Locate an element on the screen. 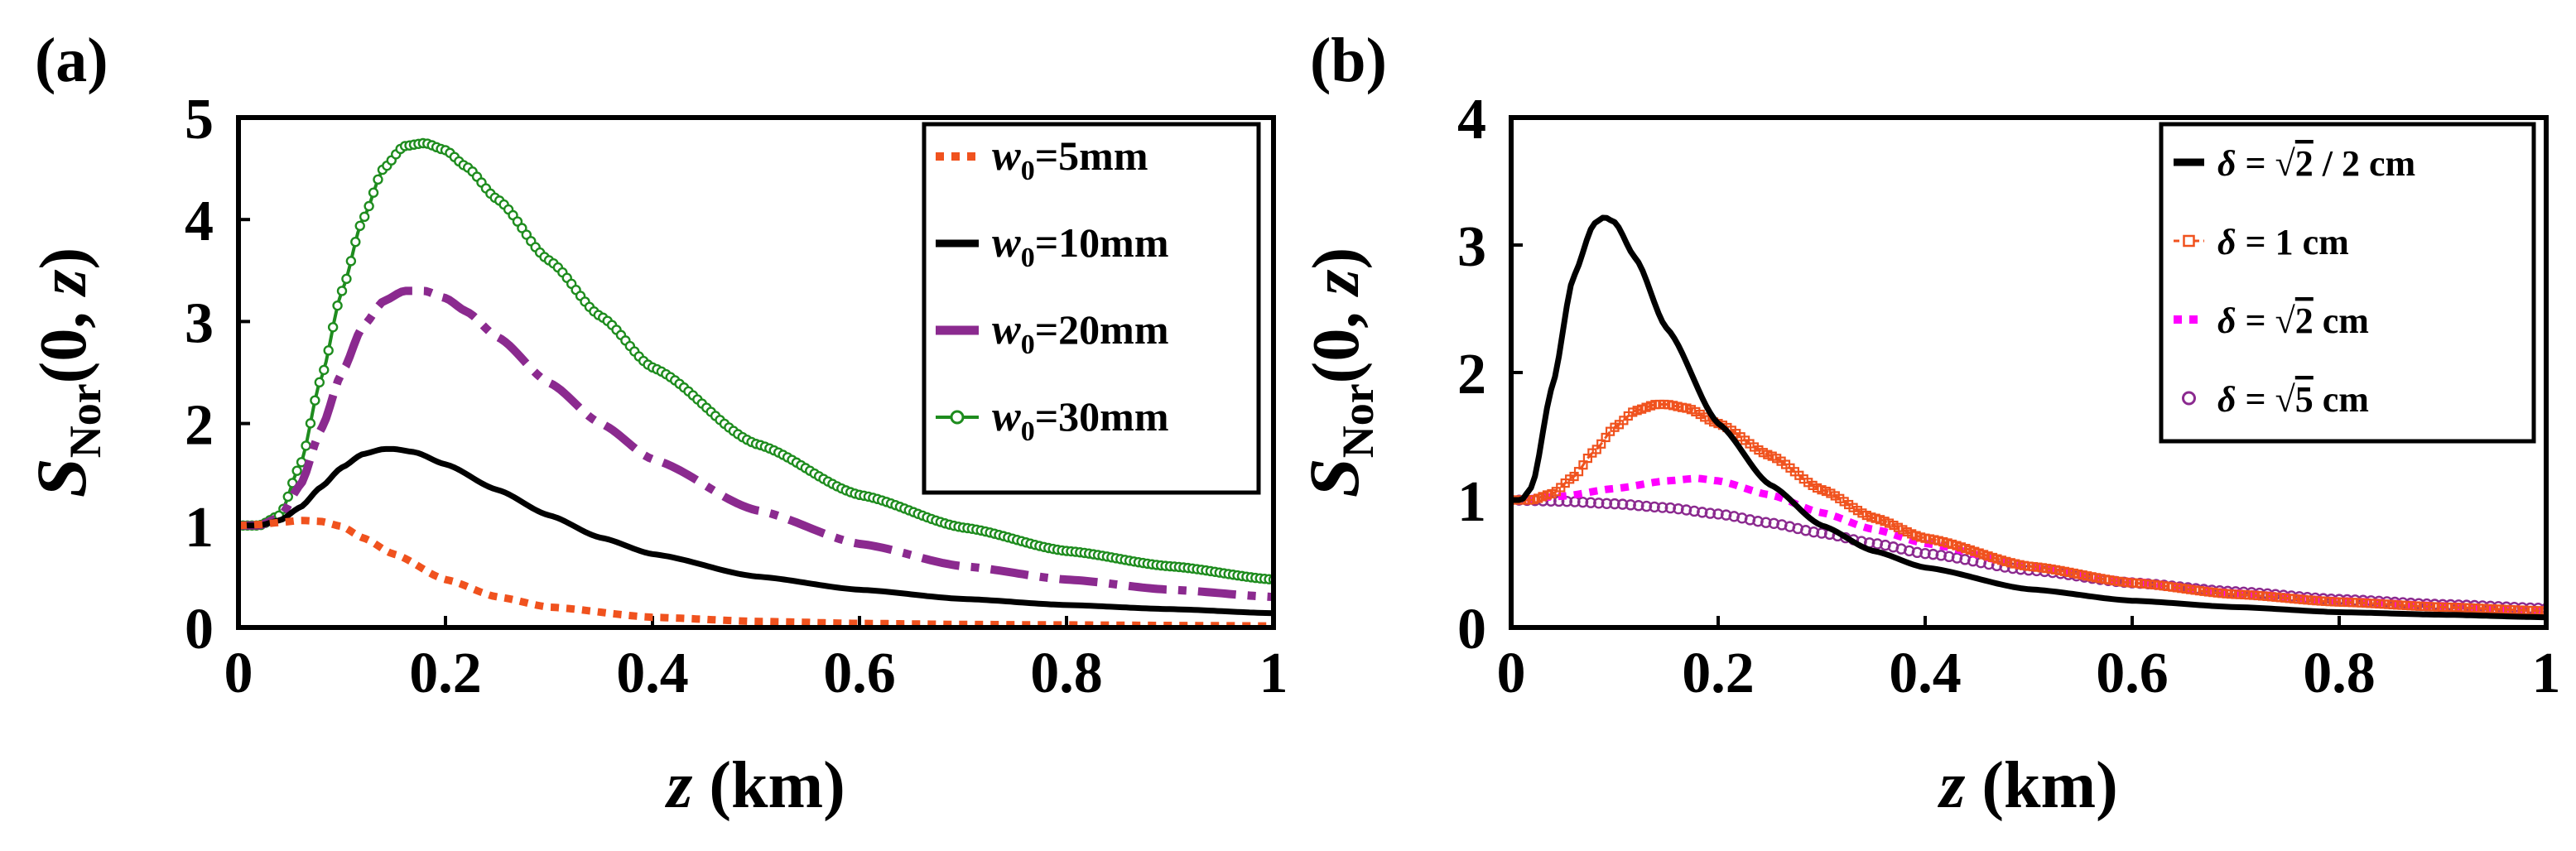  series-δ = 1 cm is located at coordinates (2028, 507).